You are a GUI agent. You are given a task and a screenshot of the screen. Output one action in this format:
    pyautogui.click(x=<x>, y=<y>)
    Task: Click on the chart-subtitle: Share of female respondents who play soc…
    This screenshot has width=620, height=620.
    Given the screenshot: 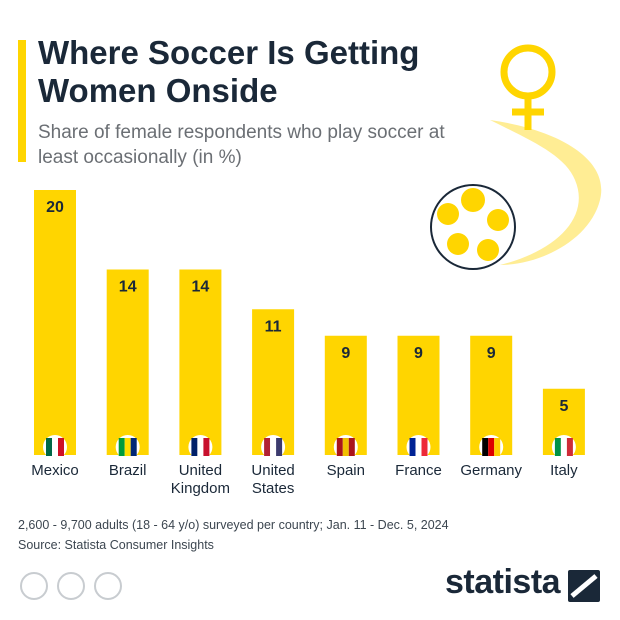 What is the action you would take?
    pyautogui.click(x=241, y=145)
    